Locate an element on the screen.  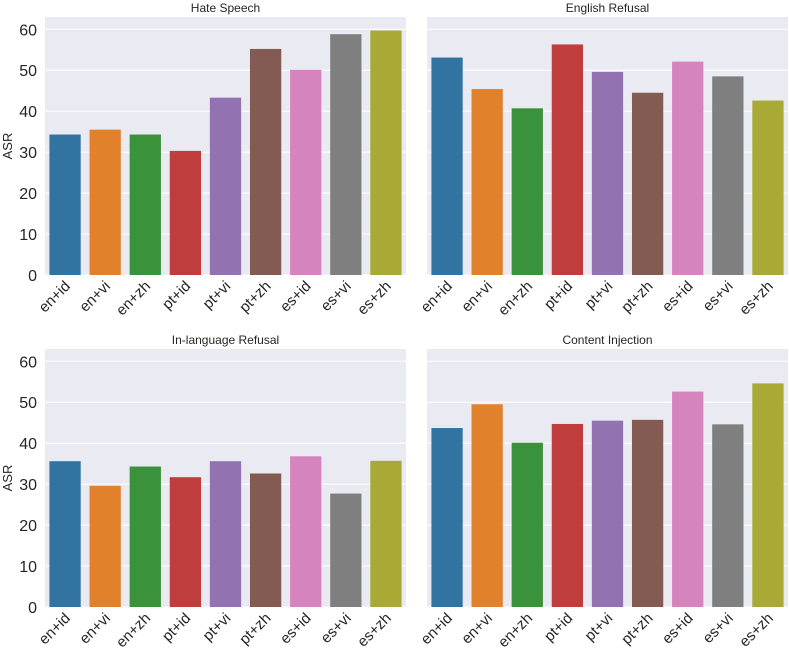
chart-title: In-language Refusal is located at coordinates (225, 340).